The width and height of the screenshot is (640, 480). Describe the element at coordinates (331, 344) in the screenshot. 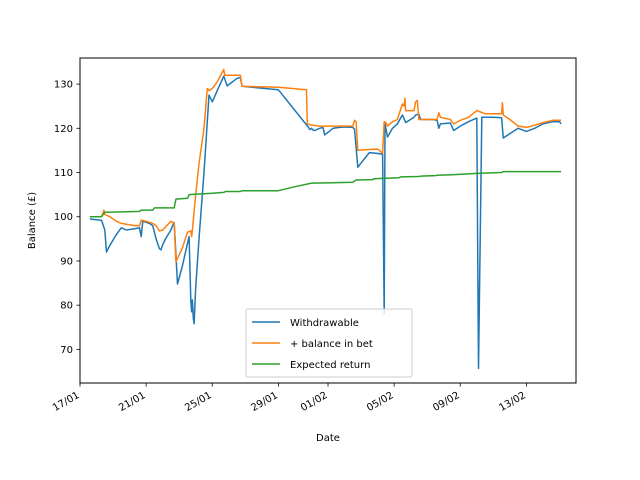

I see `legend-label-balance-in-bet: + balance in bet` at that location.